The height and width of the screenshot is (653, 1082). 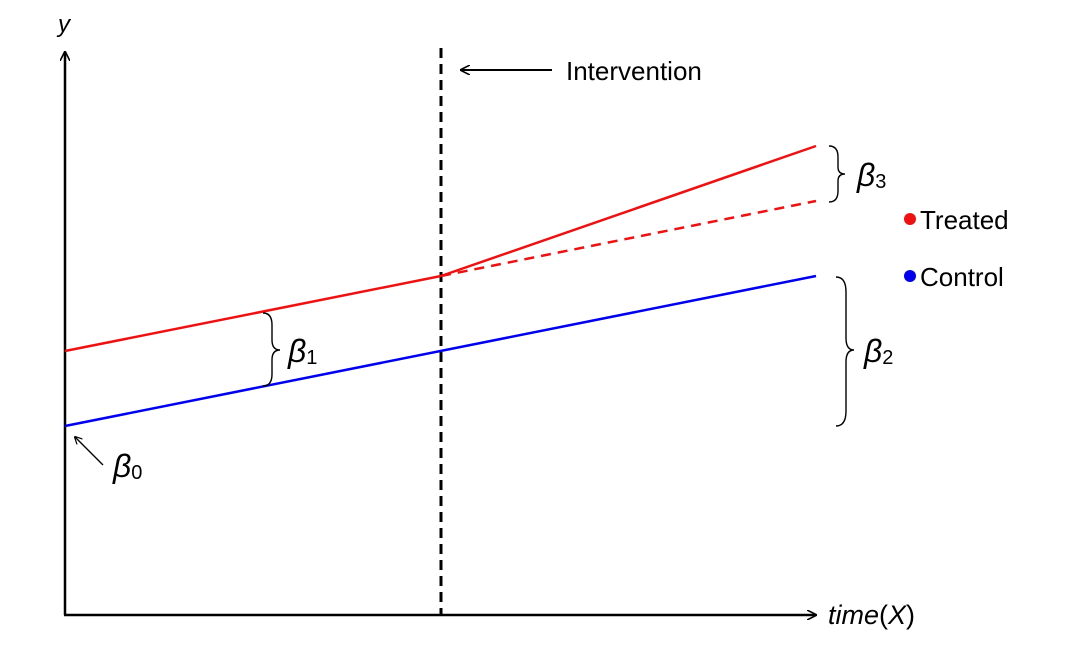 I want to click on y-axis-label: y, so click(x=64, y=24).